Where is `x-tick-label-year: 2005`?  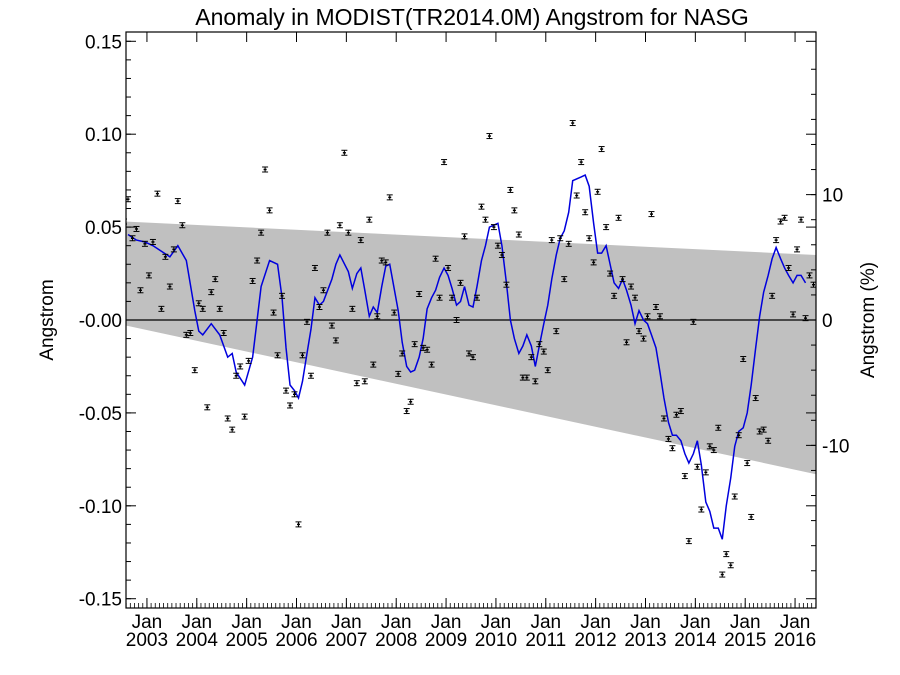 x-tick-label-year: 2005 is located at coordinates (247, 640).